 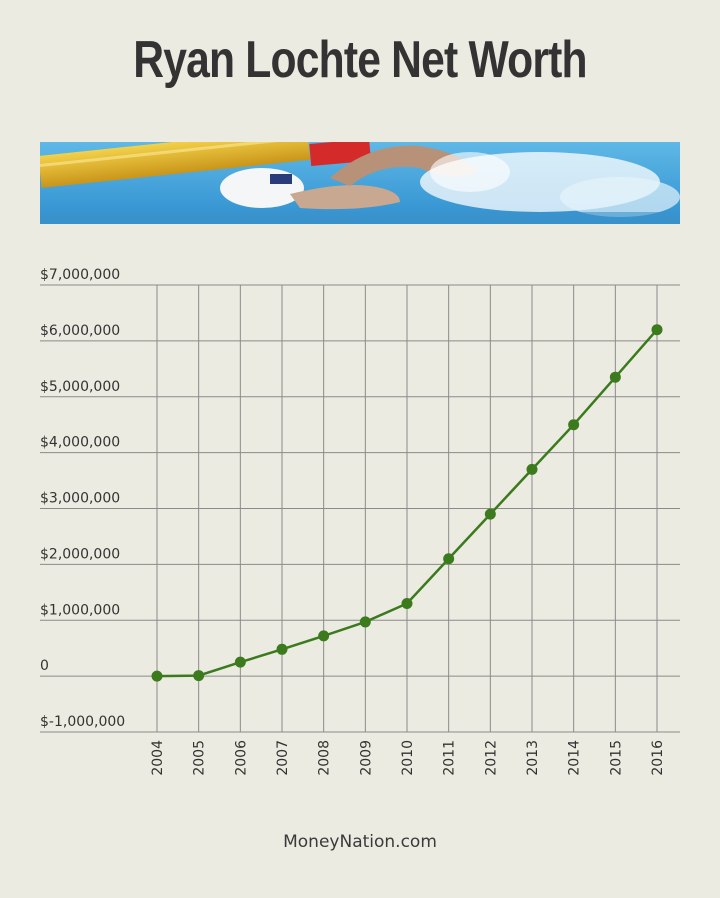 What do you see at coordinates (491, 758) in the screenshot?
I see `x-tick-label: 2012` at bounding box center [491, 758].